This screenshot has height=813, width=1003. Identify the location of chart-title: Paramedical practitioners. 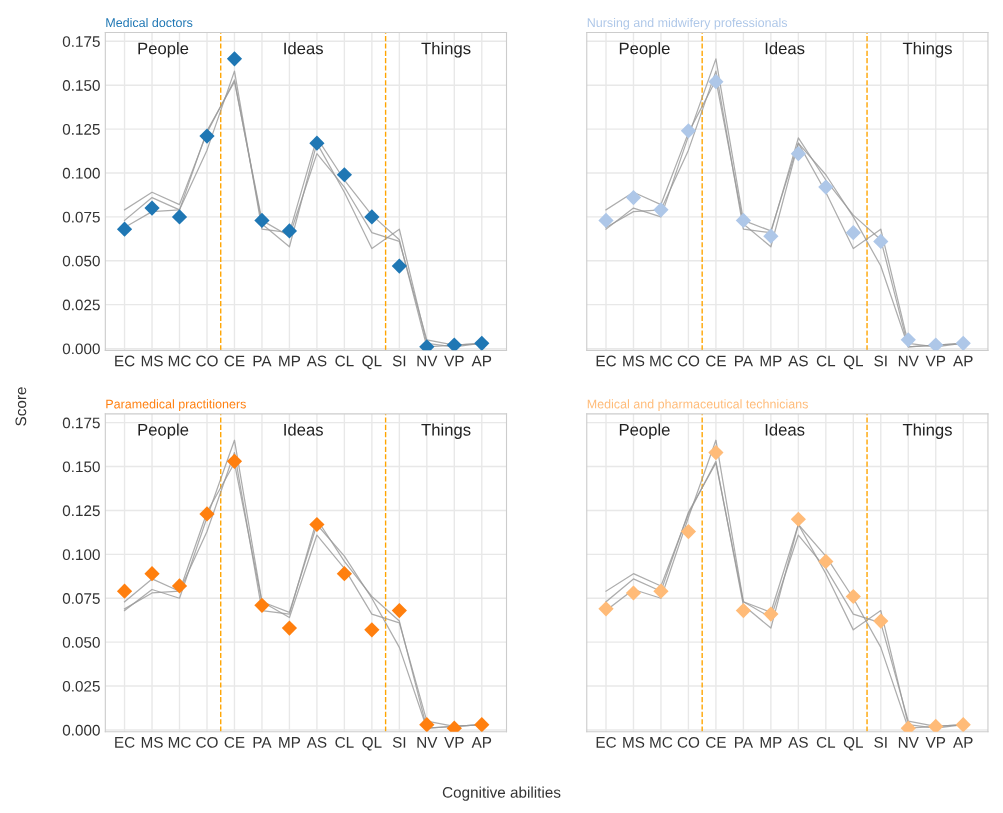
(176, 405).